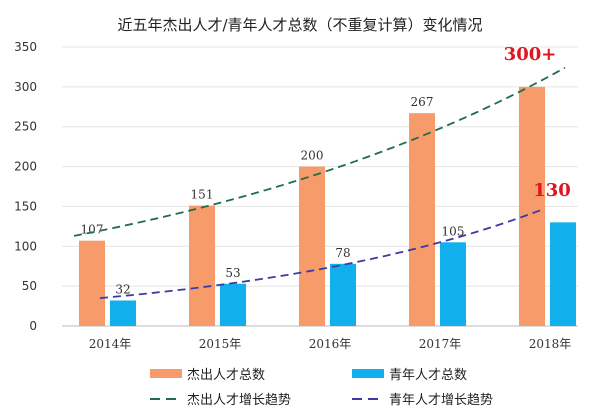  Describe the element at coordinates (92, 230) in the screenshot. I see `data-label: 107` at that location.